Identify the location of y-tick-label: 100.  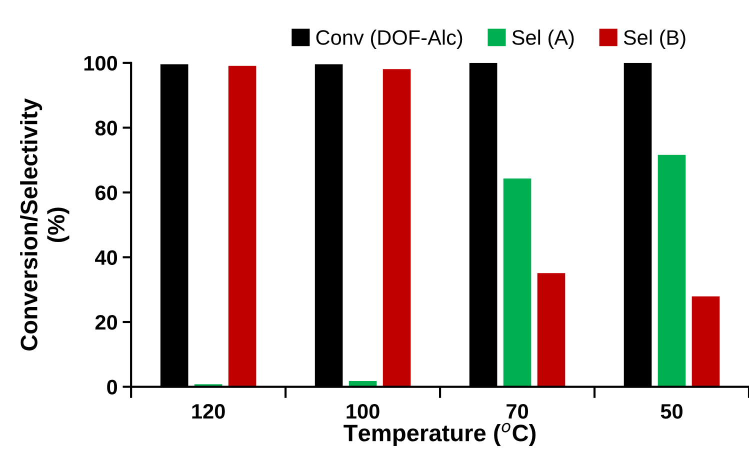
(101, 63).